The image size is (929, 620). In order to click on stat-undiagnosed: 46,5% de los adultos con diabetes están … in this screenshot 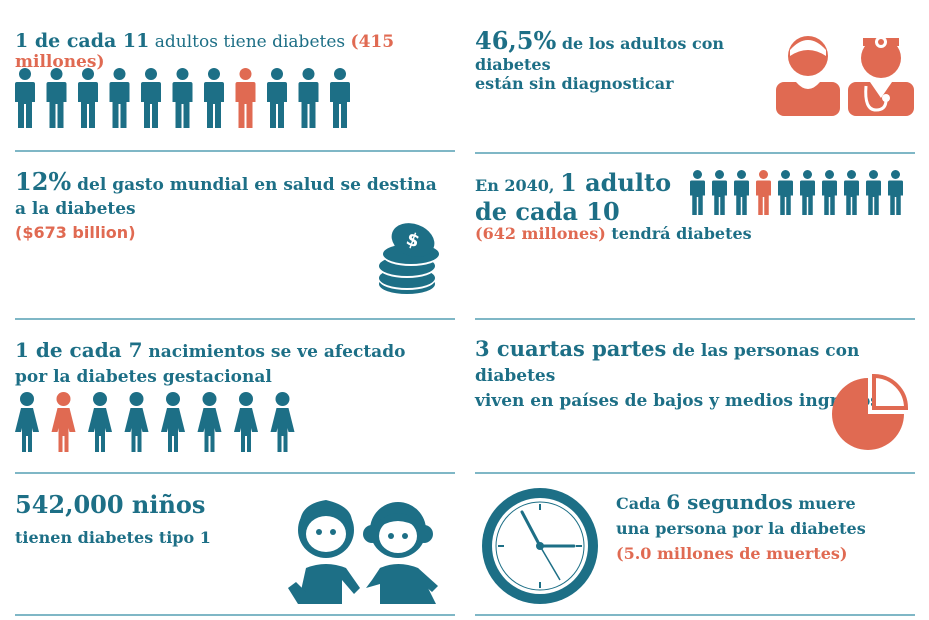, I will do `click(635, 59)`.